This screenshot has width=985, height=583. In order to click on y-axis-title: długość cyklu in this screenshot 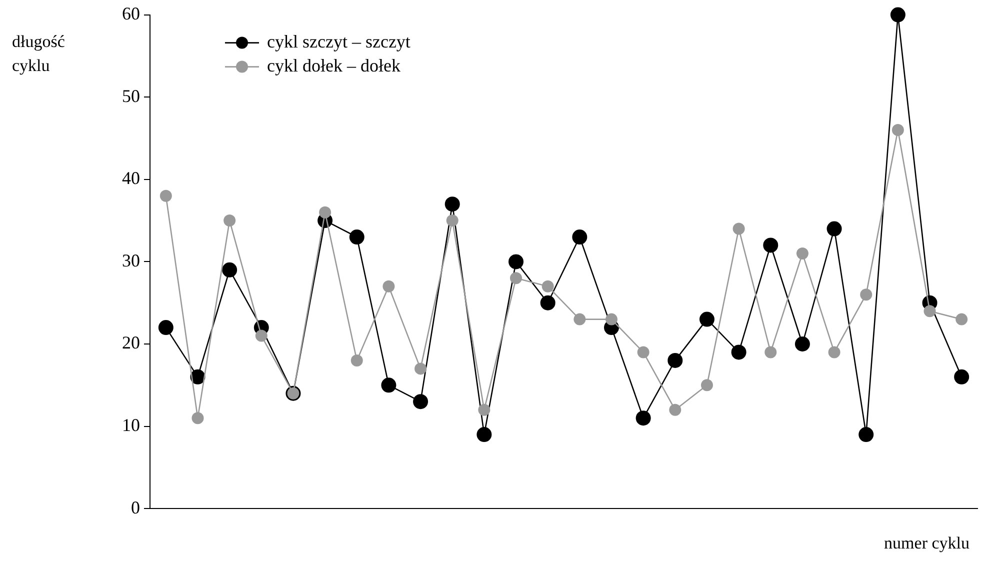, I will do `click(39, 53)`.